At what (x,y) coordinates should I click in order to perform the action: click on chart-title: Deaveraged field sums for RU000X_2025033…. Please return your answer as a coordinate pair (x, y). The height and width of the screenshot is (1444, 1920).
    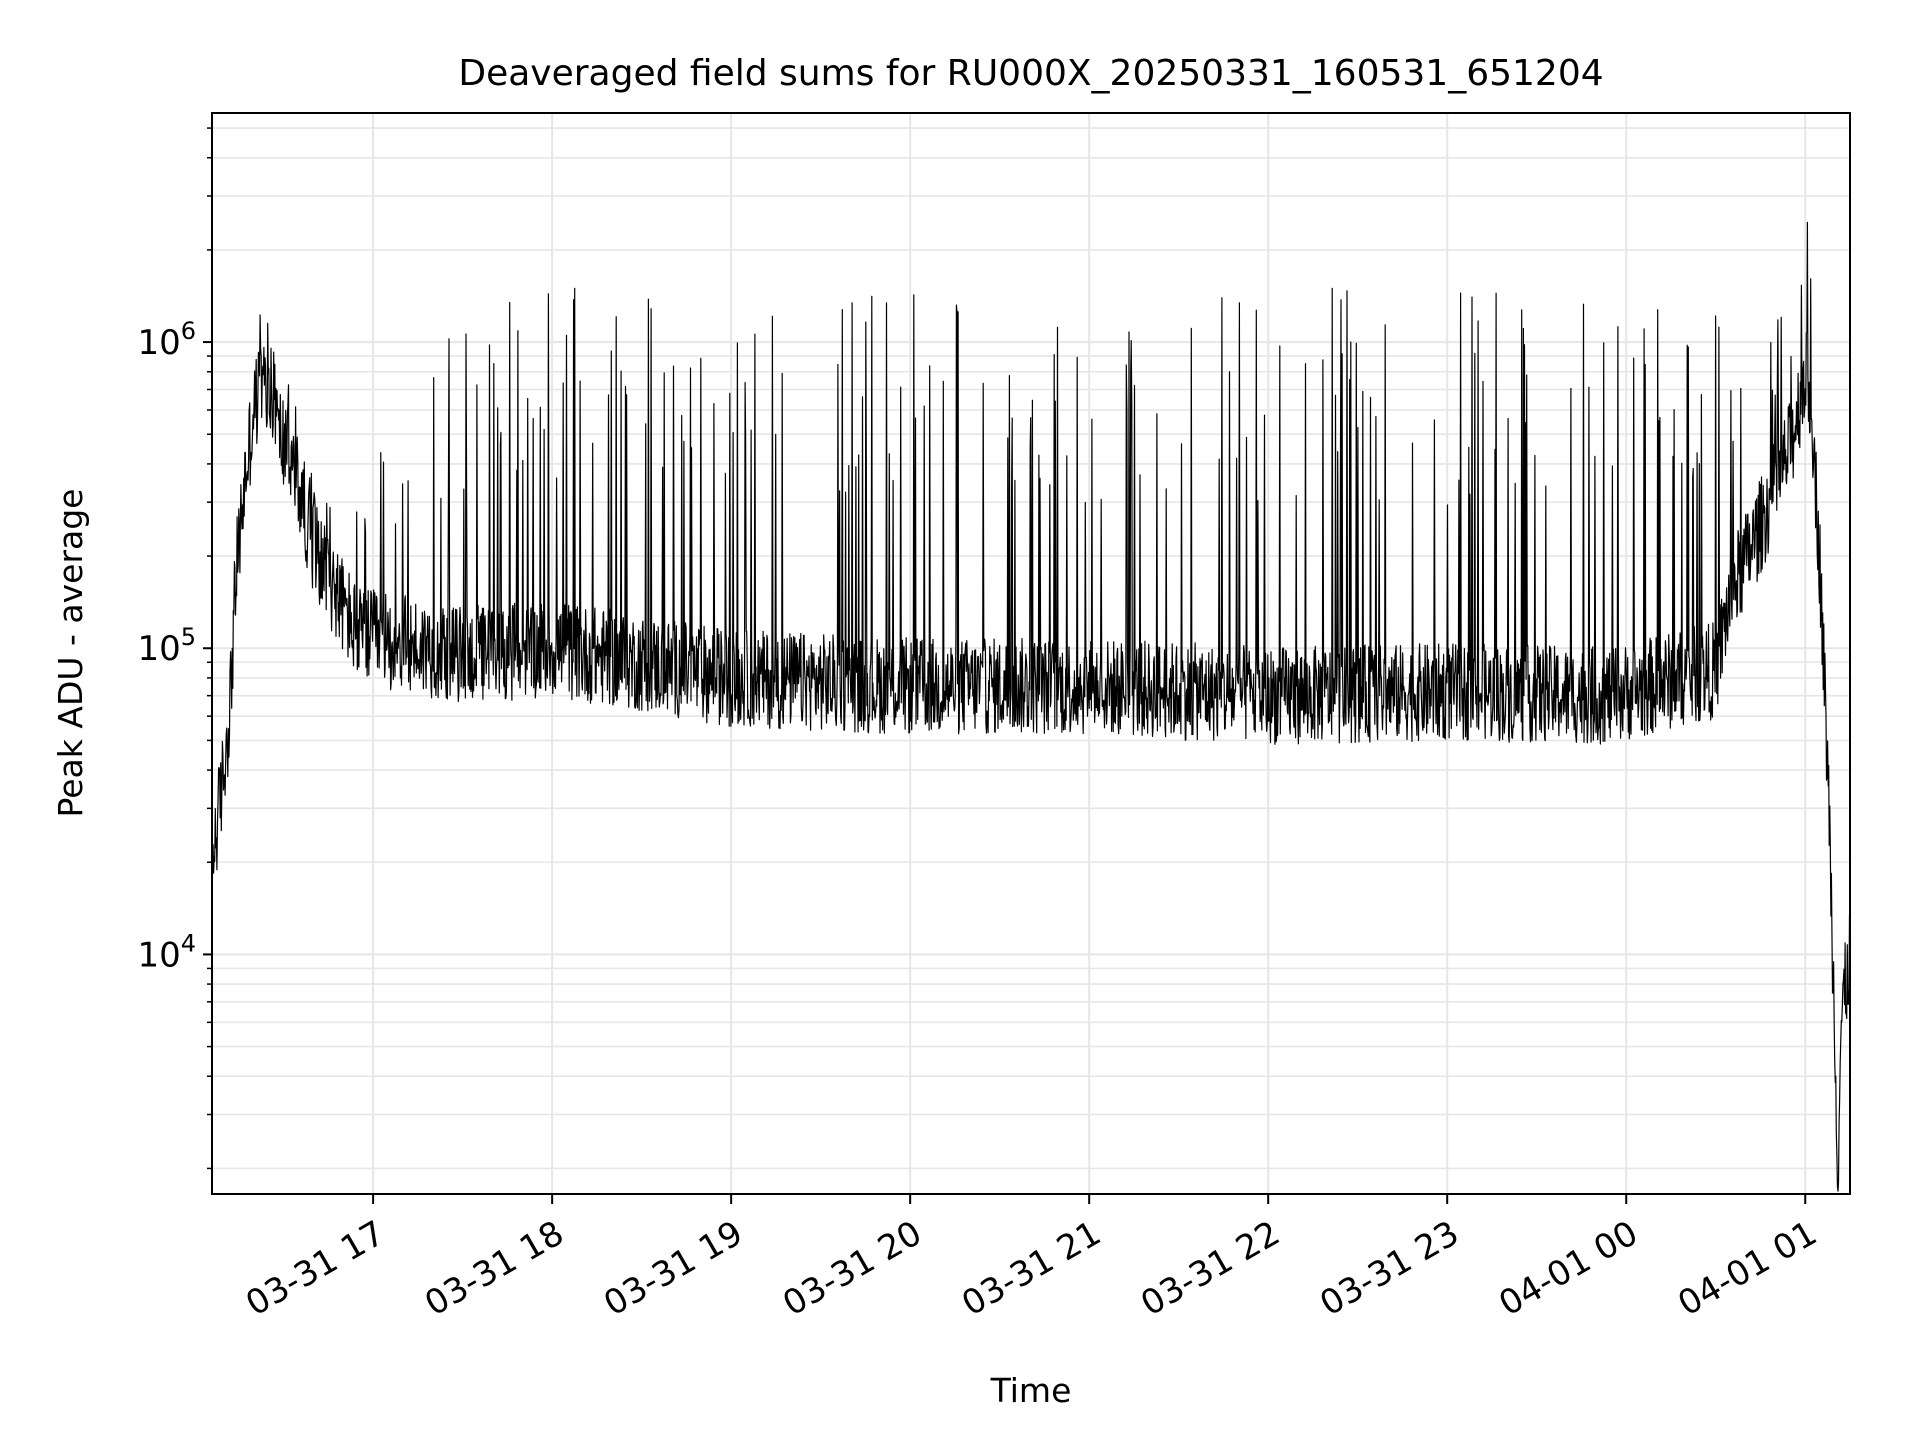
    Looking at the image, I should click on (1030, 73).